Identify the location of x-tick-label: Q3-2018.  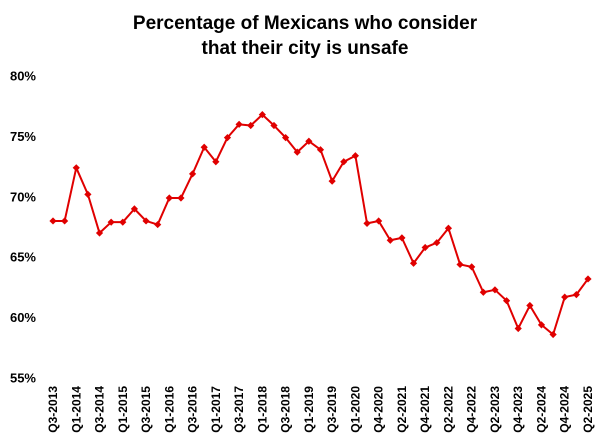
(286, 409).